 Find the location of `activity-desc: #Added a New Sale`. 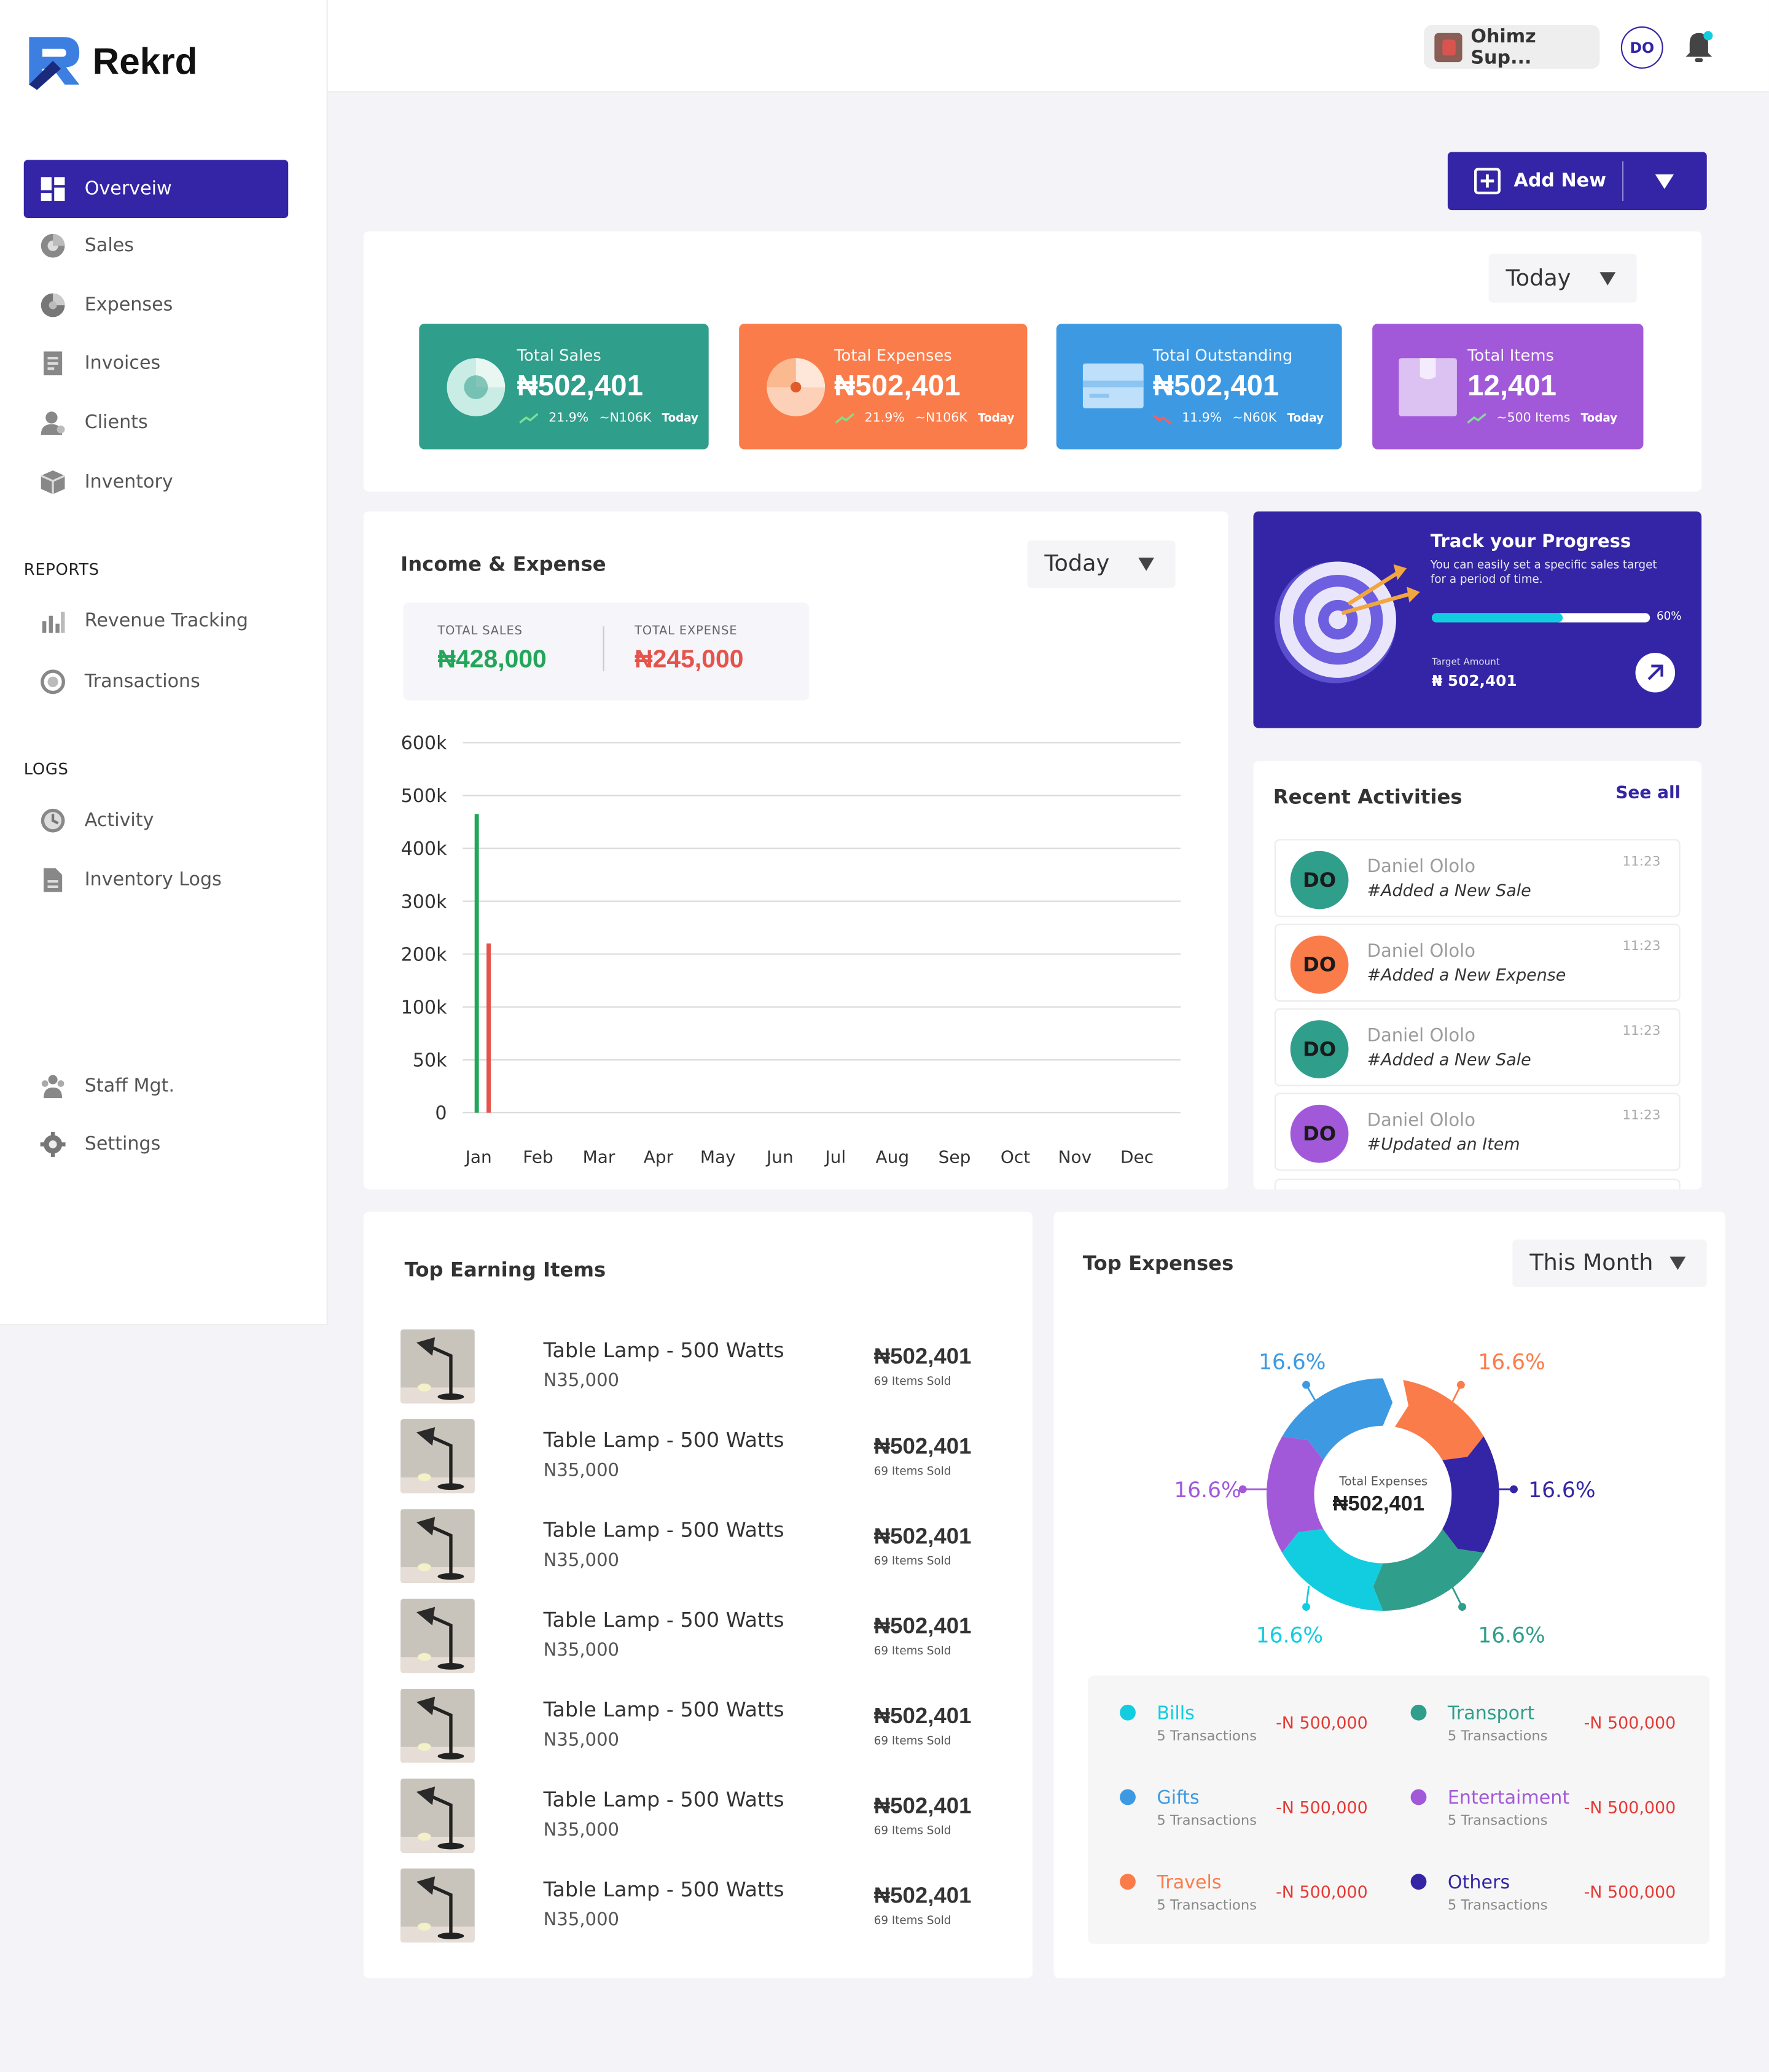

activity-desc: #Added a New Sale is located at coordinates (1449, 890).